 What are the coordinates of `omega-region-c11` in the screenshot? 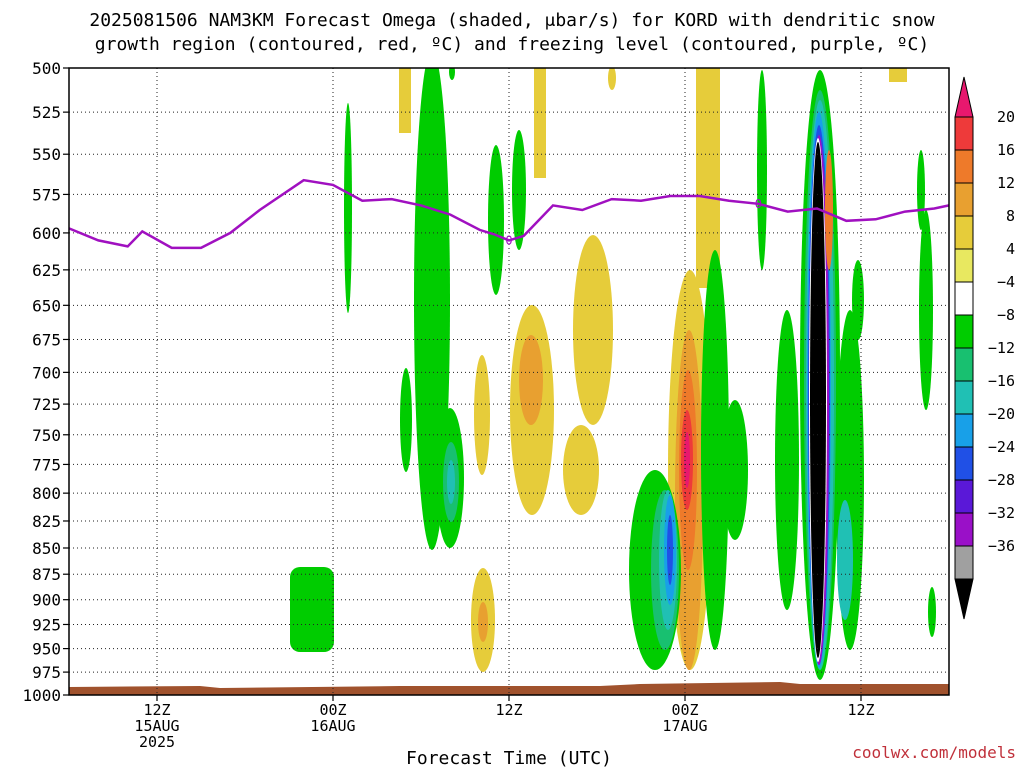 It's located at (735, 470).